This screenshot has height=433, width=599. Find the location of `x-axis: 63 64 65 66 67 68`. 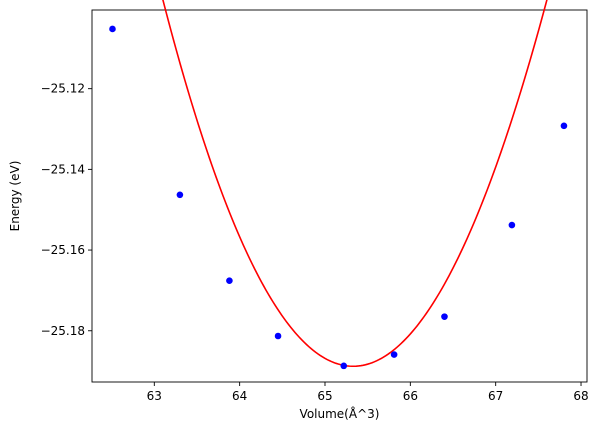

x-axis: 63 64 65 66 67 68 is located at coordinates (368, 392).